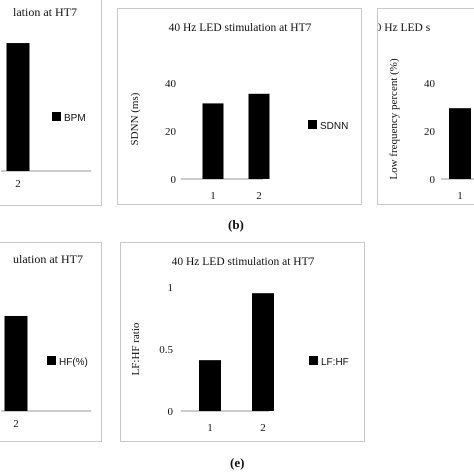 Image resolution: width=474 pixels, height=474 pixels. Describe the element at coordinates (394, 119) in the screenshot. I see `y-axis-label: Low frequency percent (%)` at that location.